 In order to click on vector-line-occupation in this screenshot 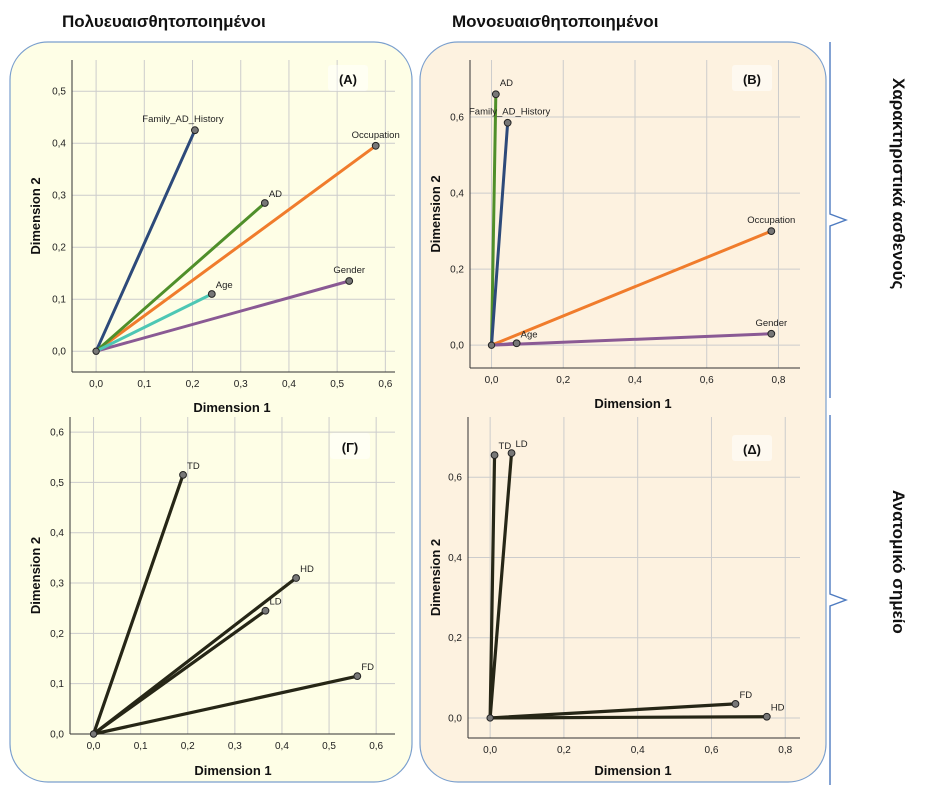, I will do `click(631, 288)`.